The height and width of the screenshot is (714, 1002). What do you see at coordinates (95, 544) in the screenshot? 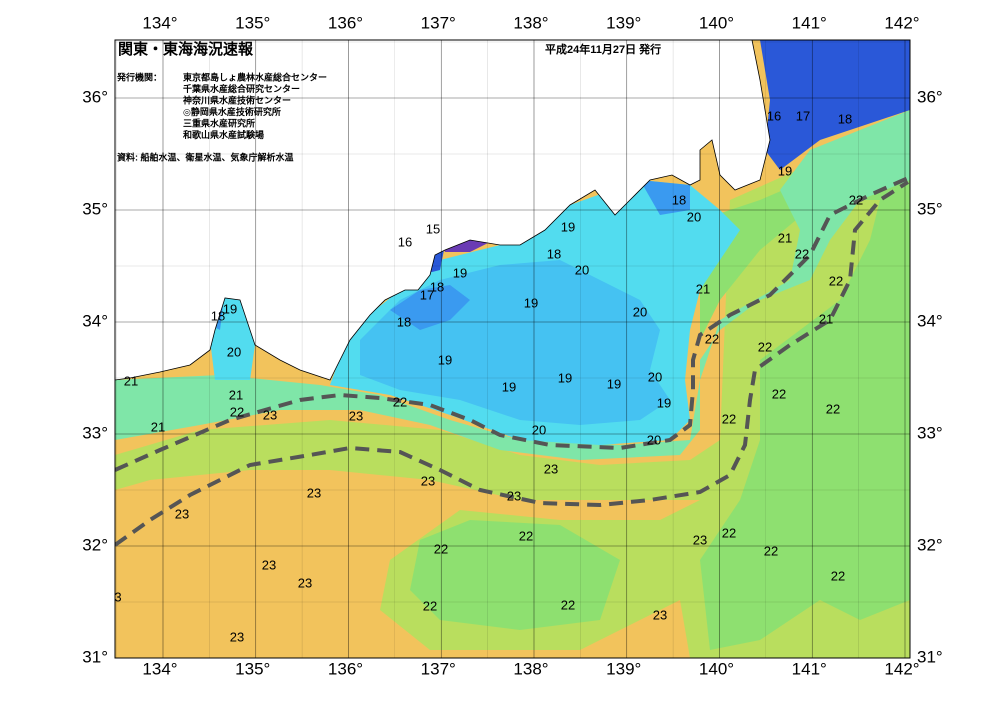
I see `latitude-label: 32°` at bounding box center [95, 544].